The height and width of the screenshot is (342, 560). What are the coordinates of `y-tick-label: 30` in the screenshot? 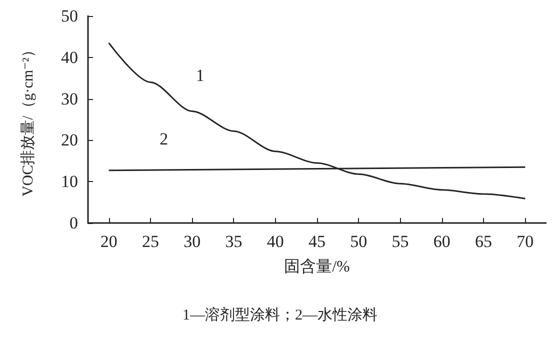 It's located at (69, 98).